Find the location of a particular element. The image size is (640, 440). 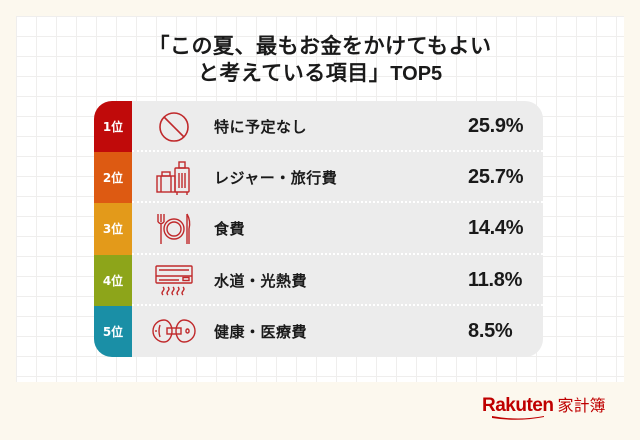

ranking-row-2: 2位 レジャー・旅行費 25.7% is located at coordinates (318, 178).